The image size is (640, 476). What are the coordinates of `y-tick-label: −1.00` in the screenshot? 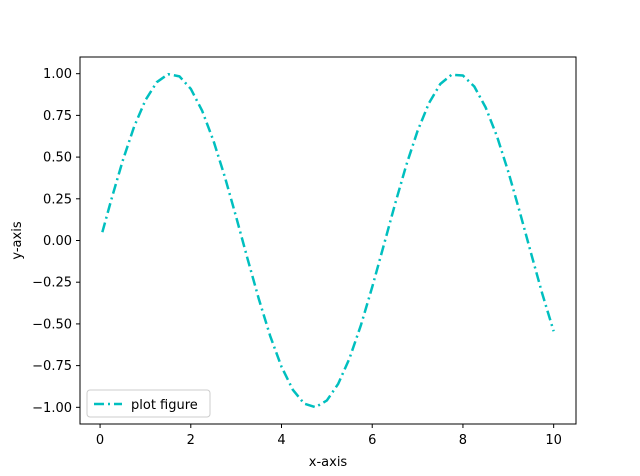 It's located at (52, 408).